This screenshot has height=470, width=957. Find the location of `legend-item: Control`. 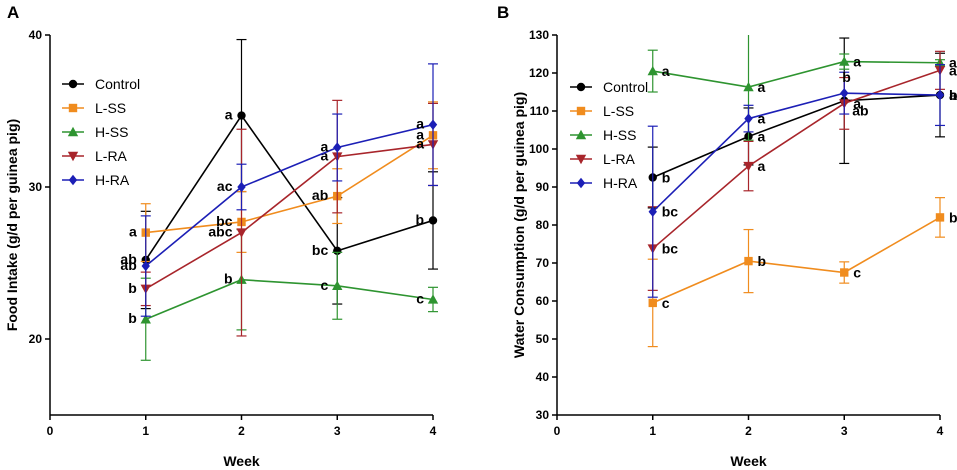

legend-item: Control is located at coordinates (101, 84).